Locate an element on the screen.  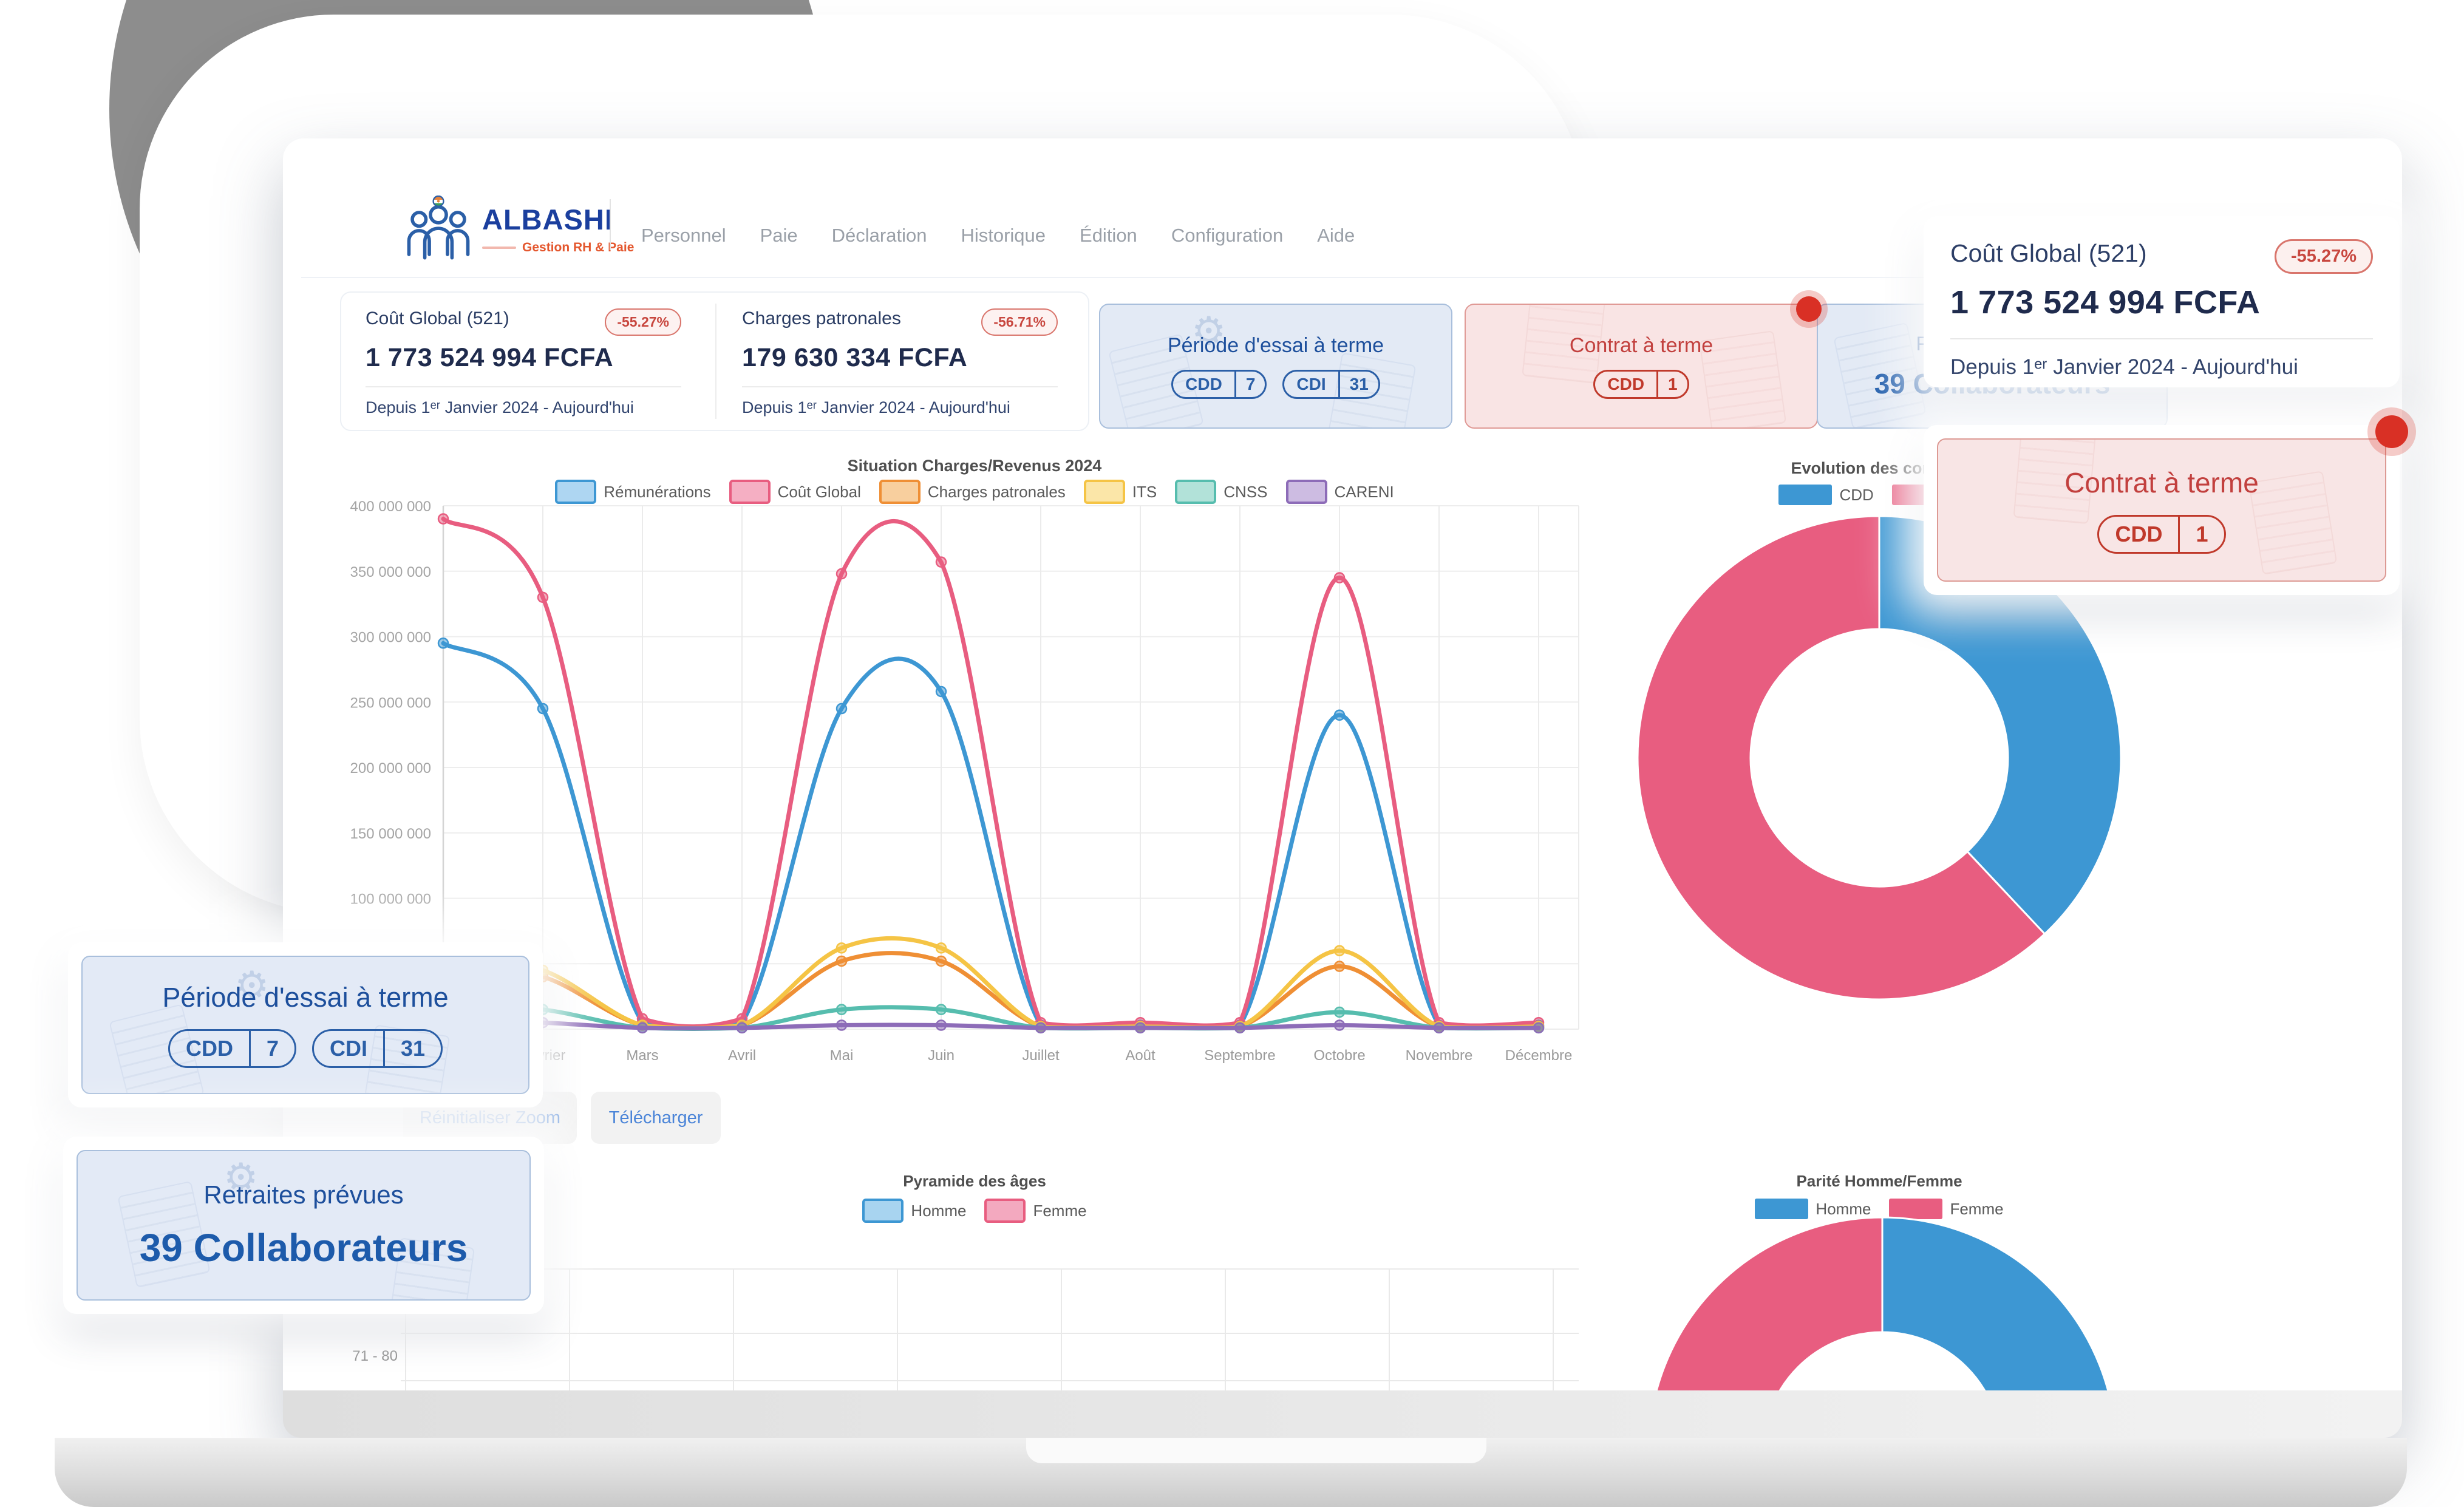
nav-item-edition: Édition is located at coordinates (1108, 235).